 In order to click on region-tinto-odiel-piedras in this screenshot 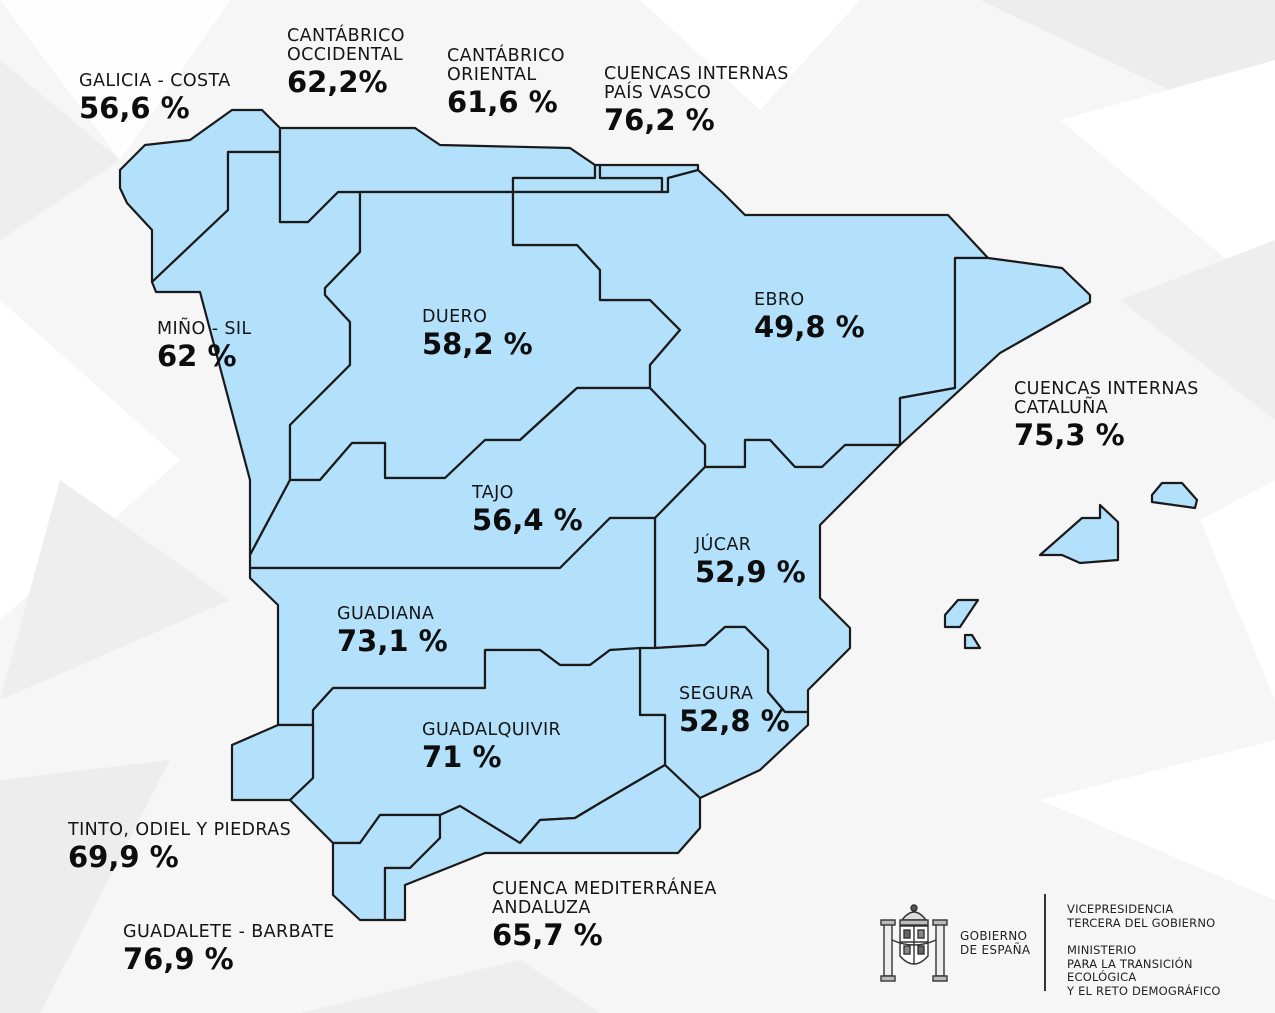, I will do `click(272, 762)`.